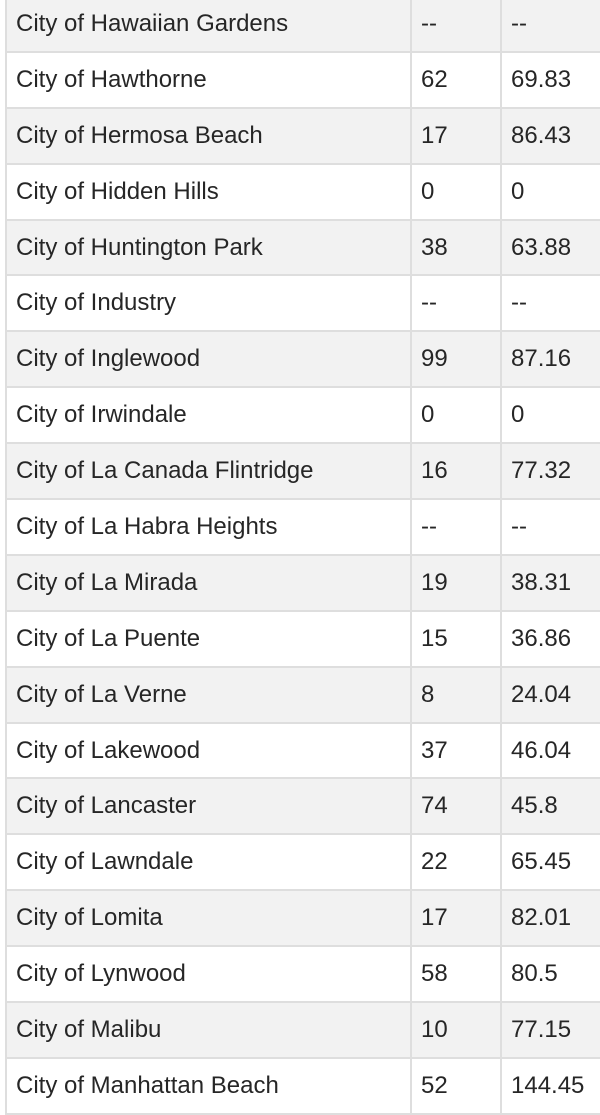 This screenshot has width=600, height=1115. I want to click on rate-cell: 36.86, so click(550, 638).